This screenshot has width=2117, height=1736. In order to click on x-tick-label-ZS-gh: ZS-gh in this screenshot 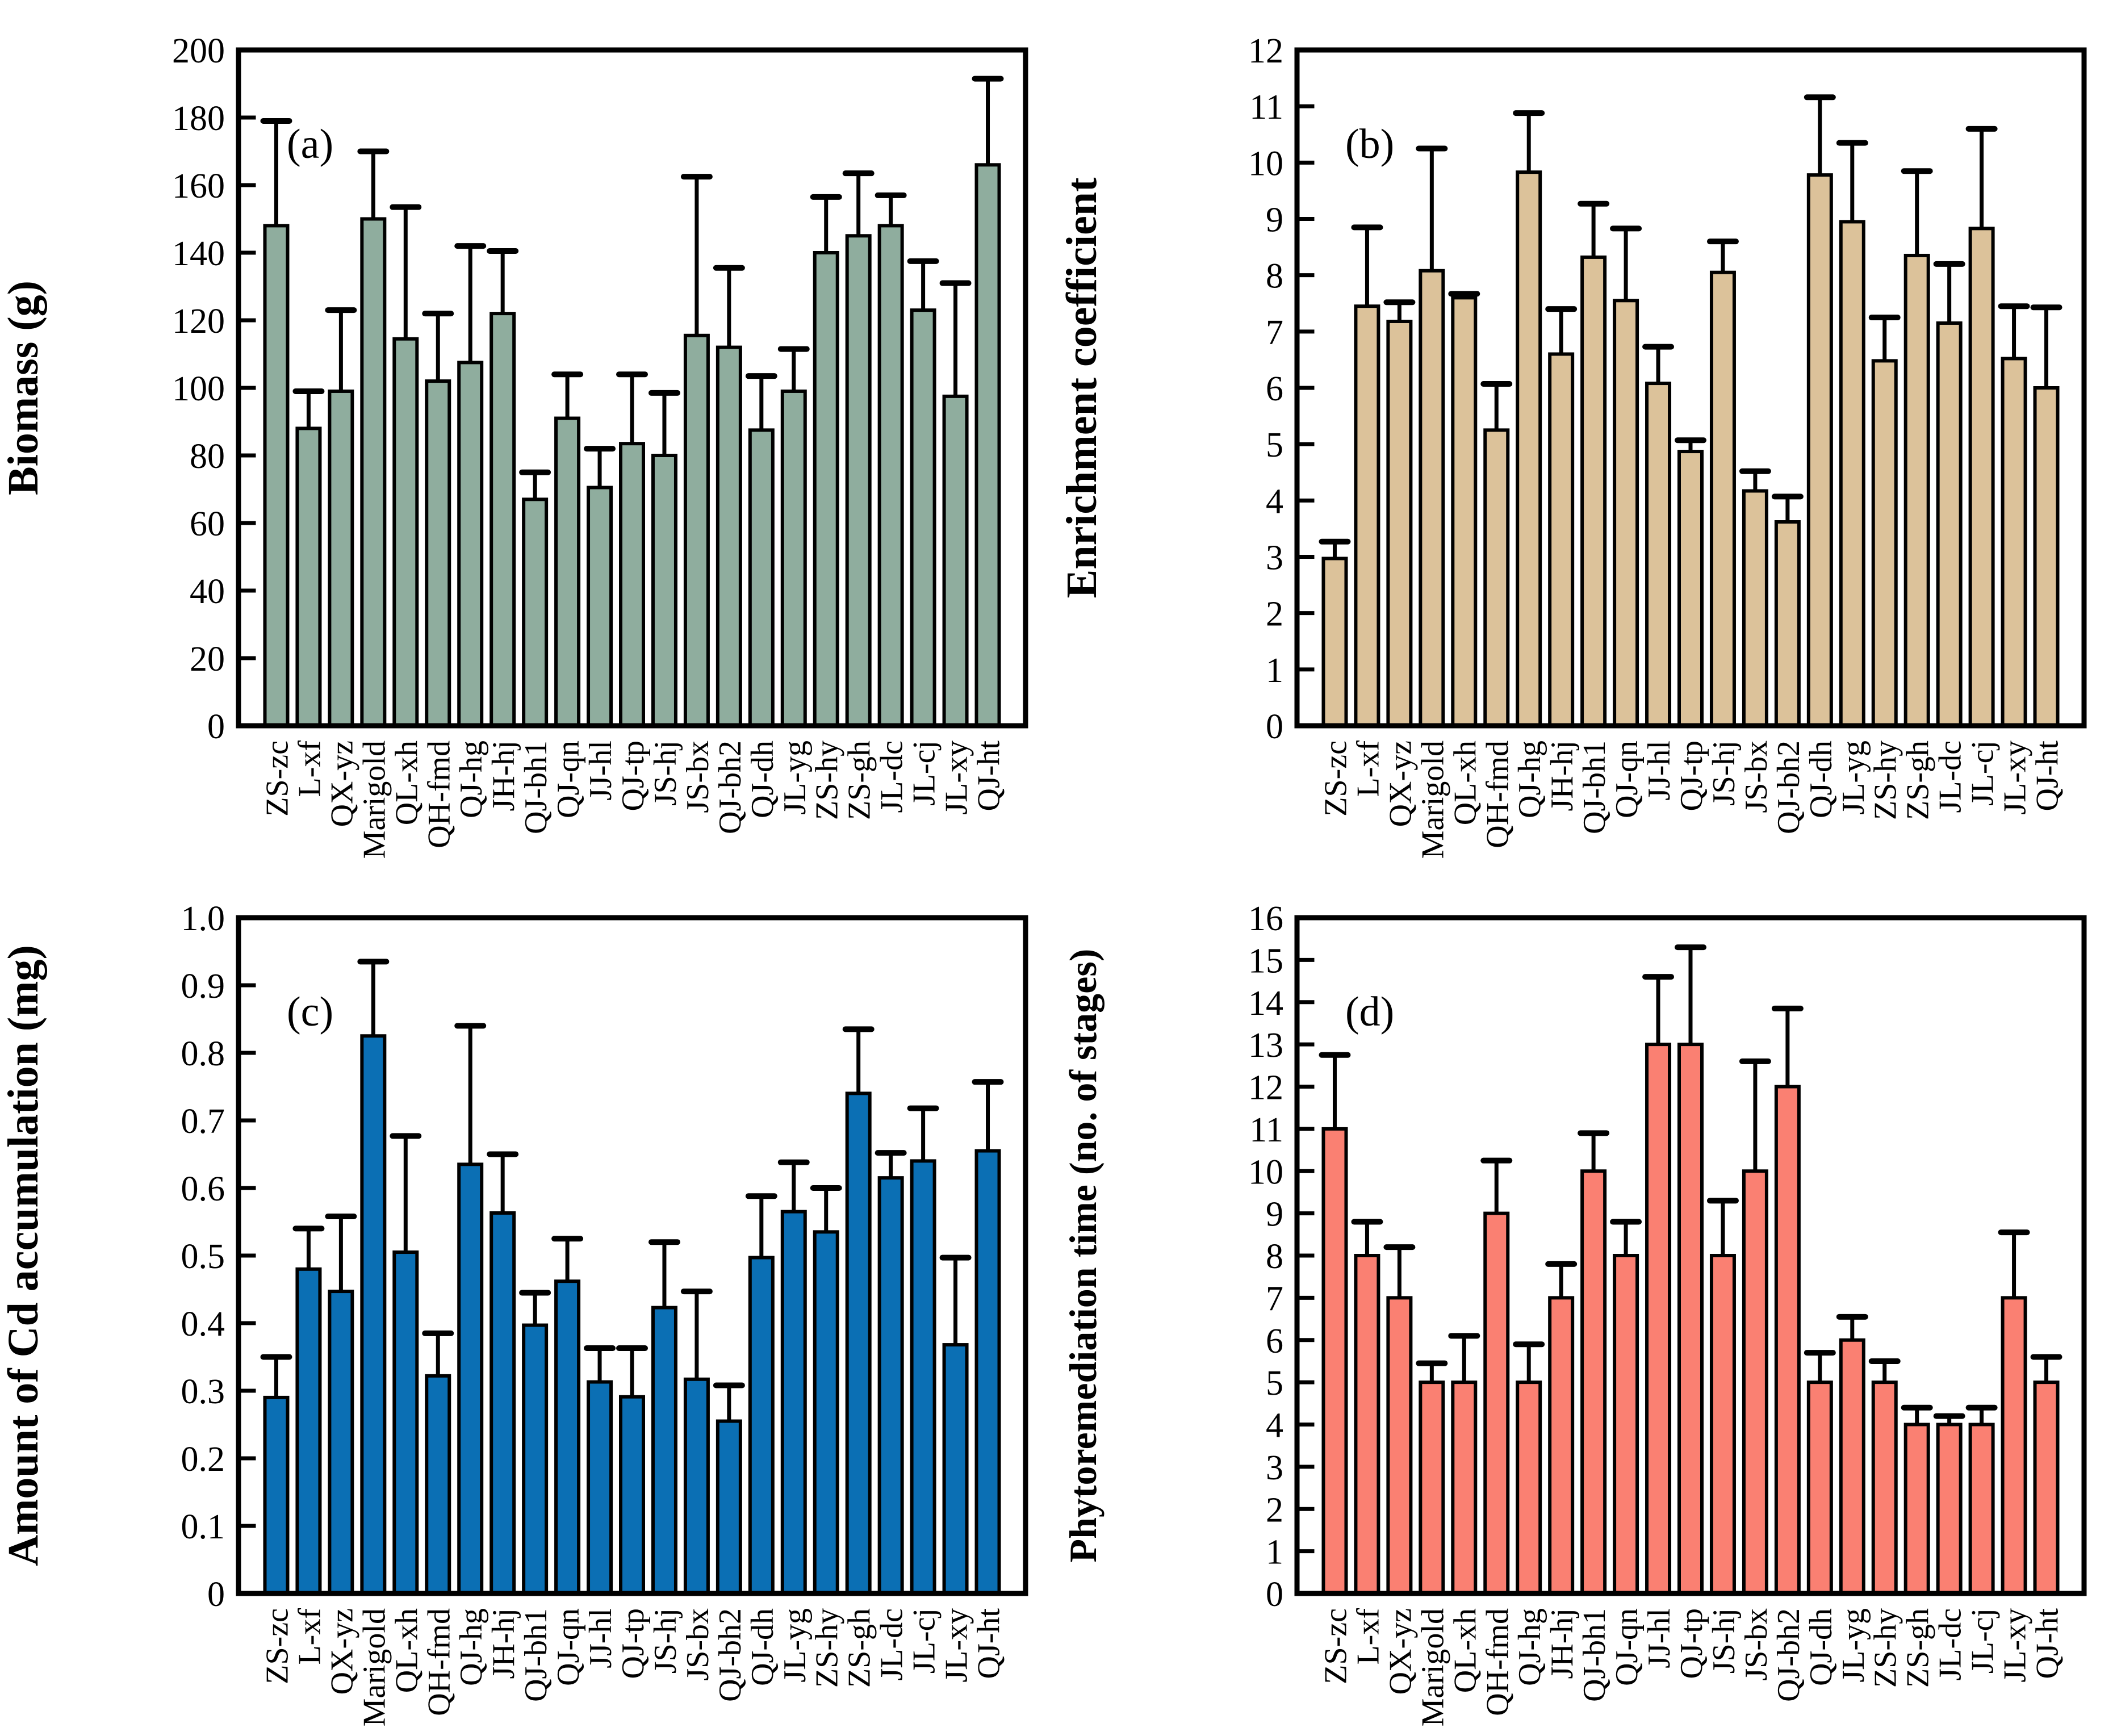, I will do `click(1919, 780)`.